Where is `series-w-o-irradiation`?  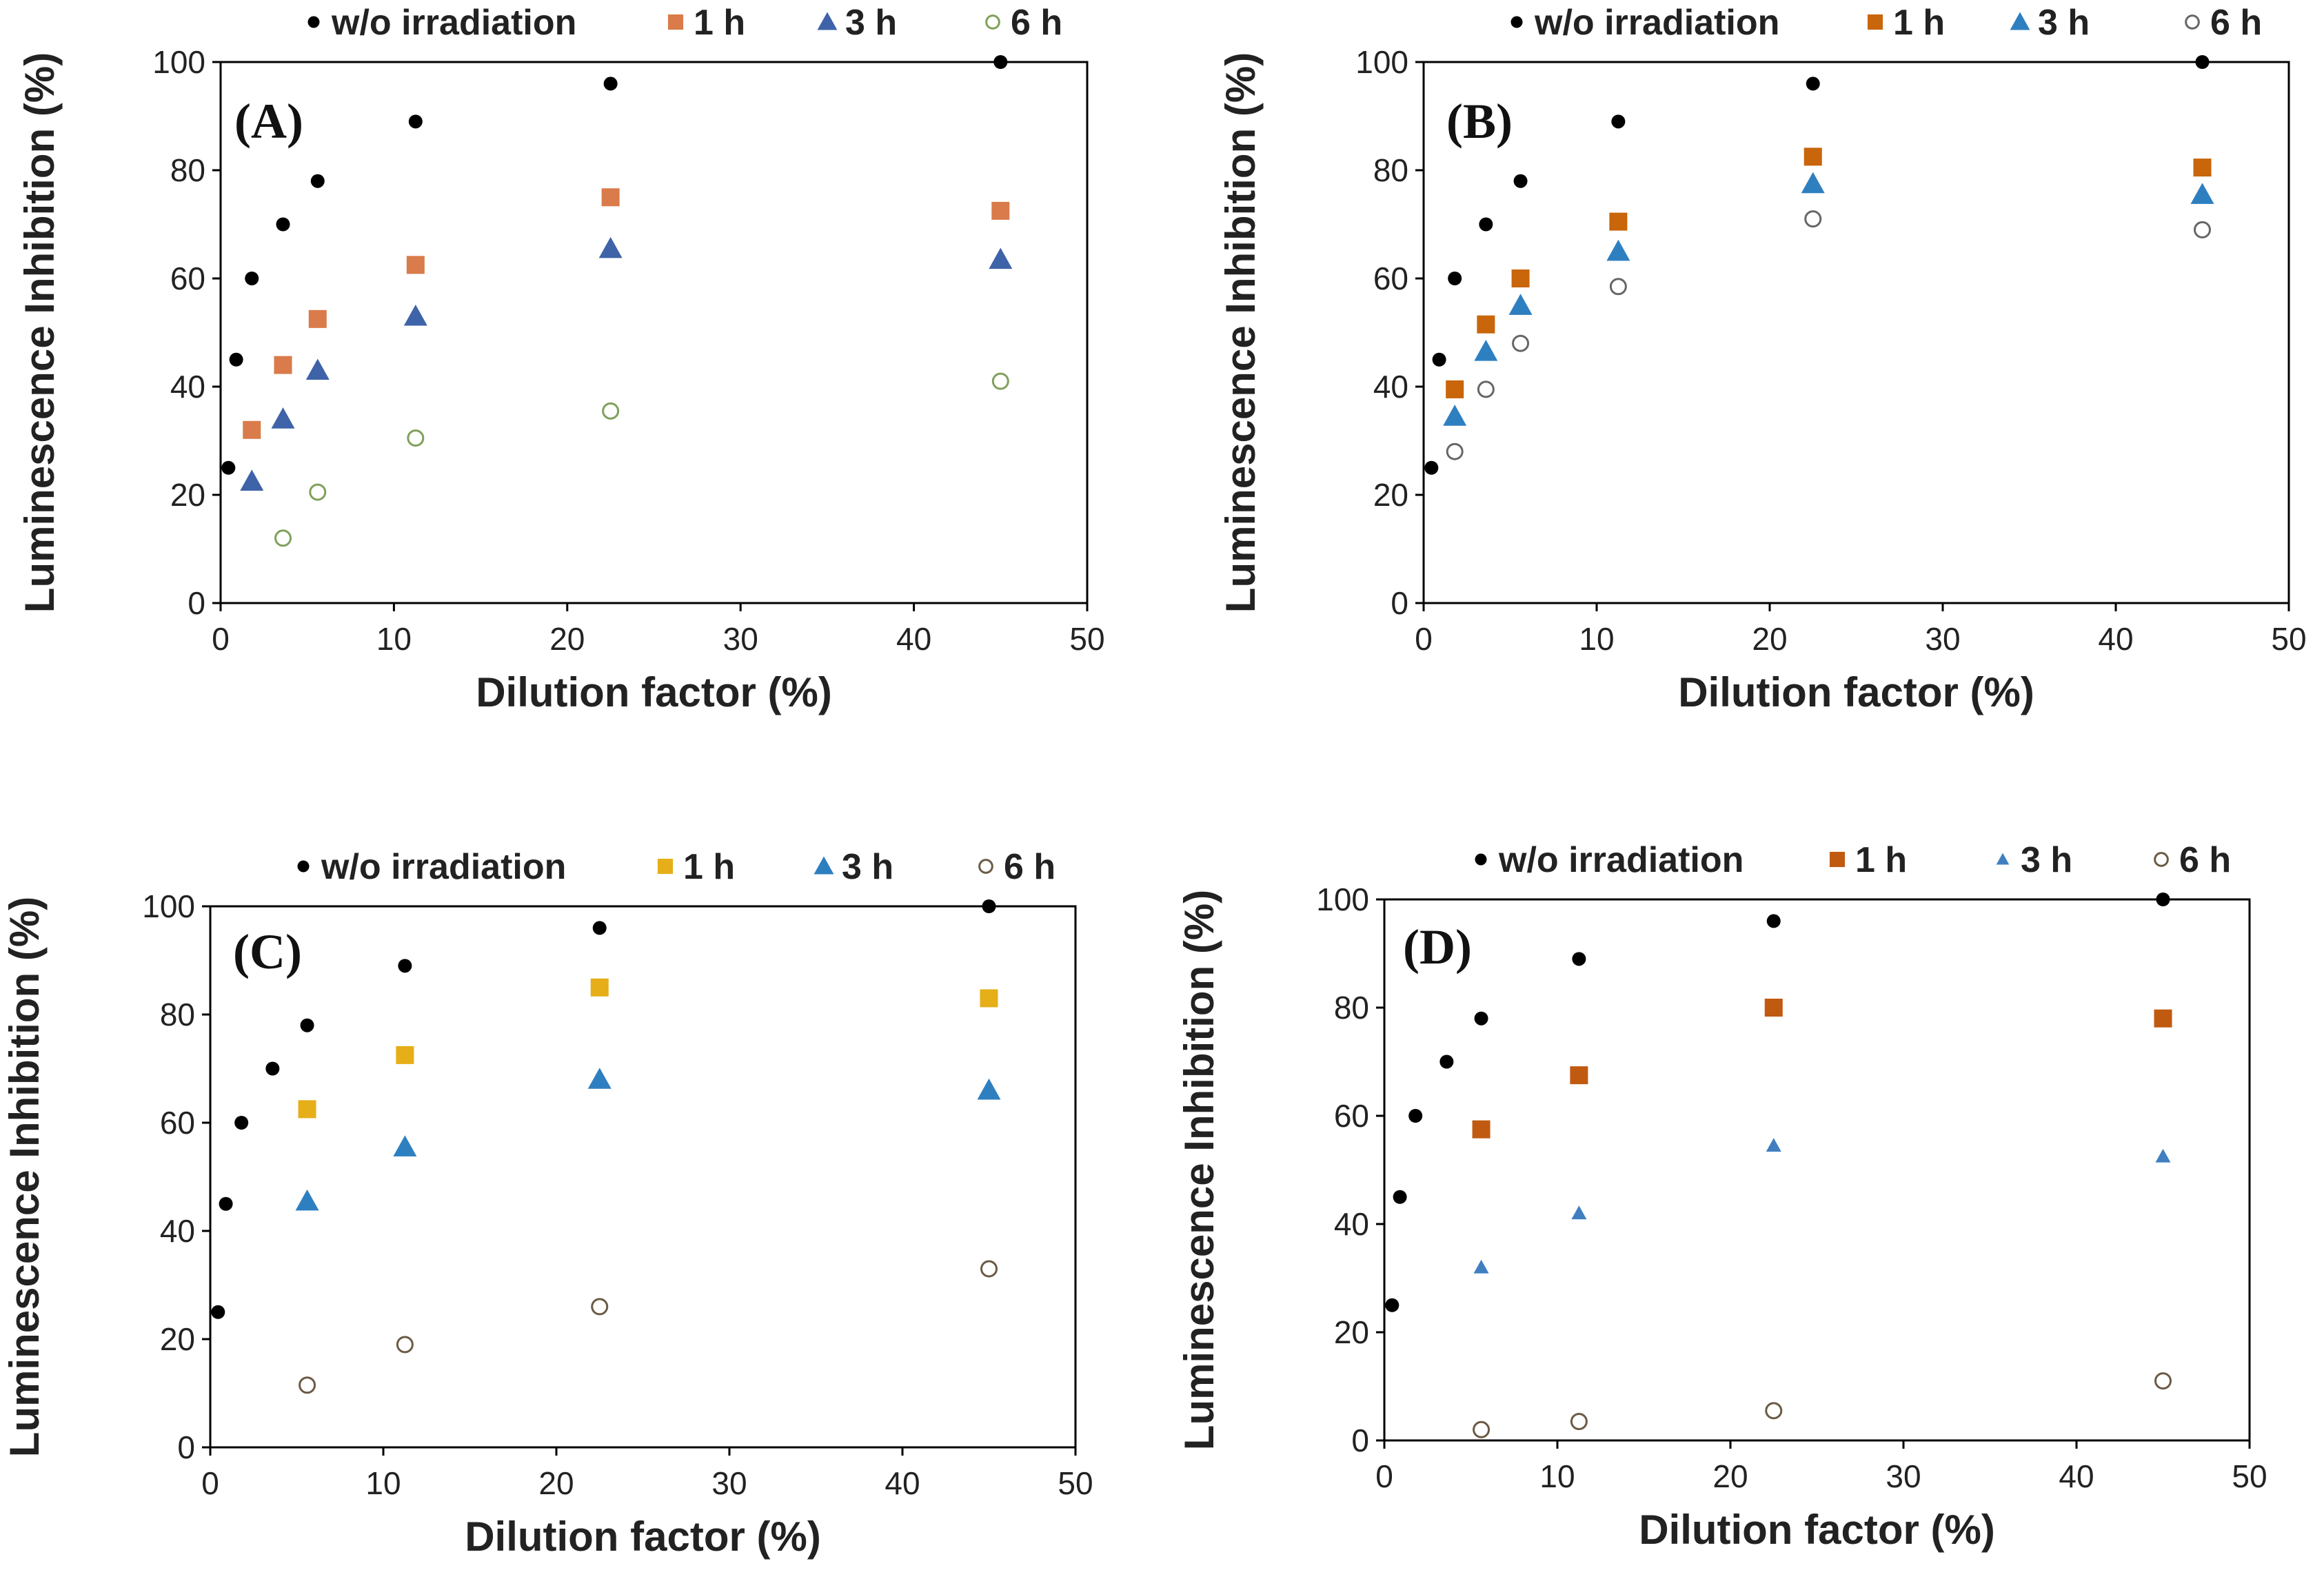
series-w-o-irradiation is located at coordinates (614, 265).